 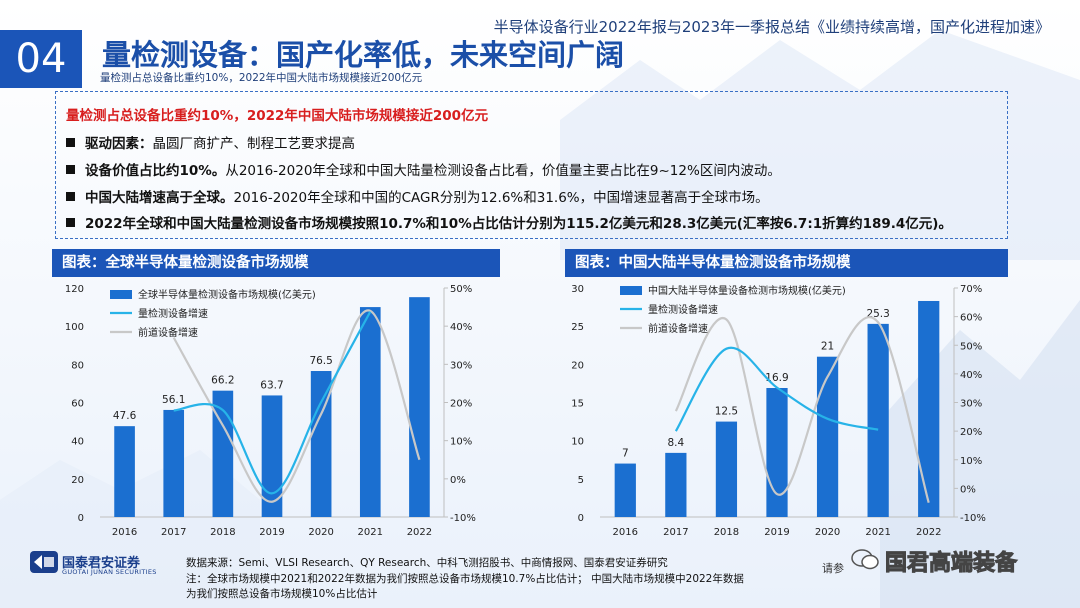 I want to click on y-tick-label: 25, so click(x=577, y=327).